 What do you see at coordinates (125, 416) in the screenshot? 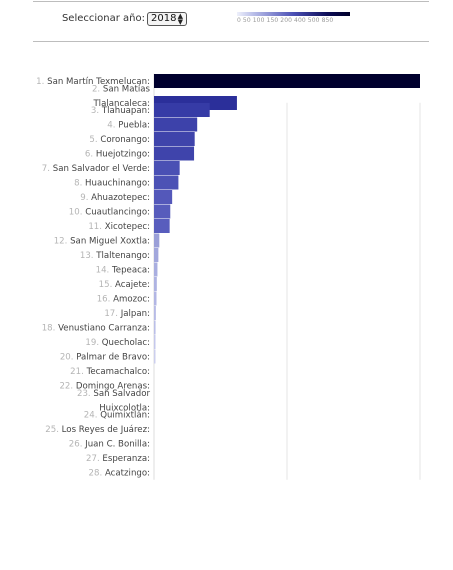
I see `name-label: Quimixtlán:` at bounding box center [125, 416].